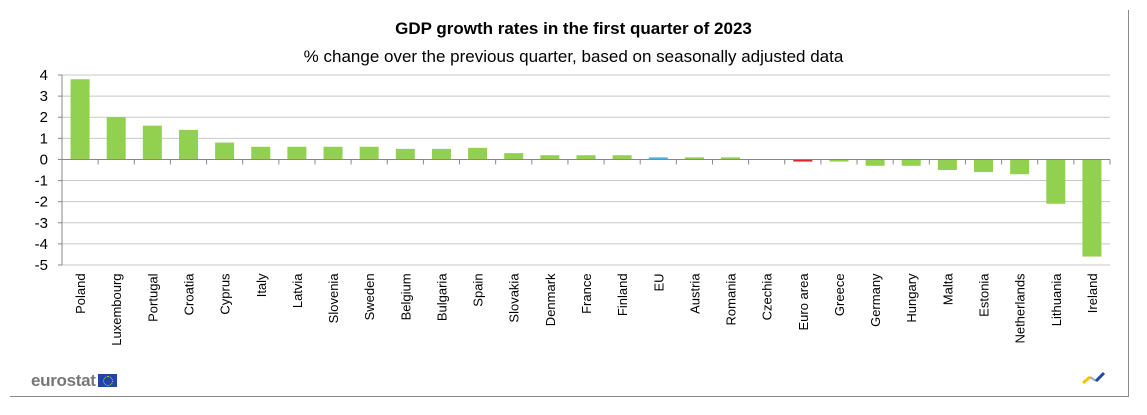  I want to click on x-tick-label: Denmark, so click(550, 299).